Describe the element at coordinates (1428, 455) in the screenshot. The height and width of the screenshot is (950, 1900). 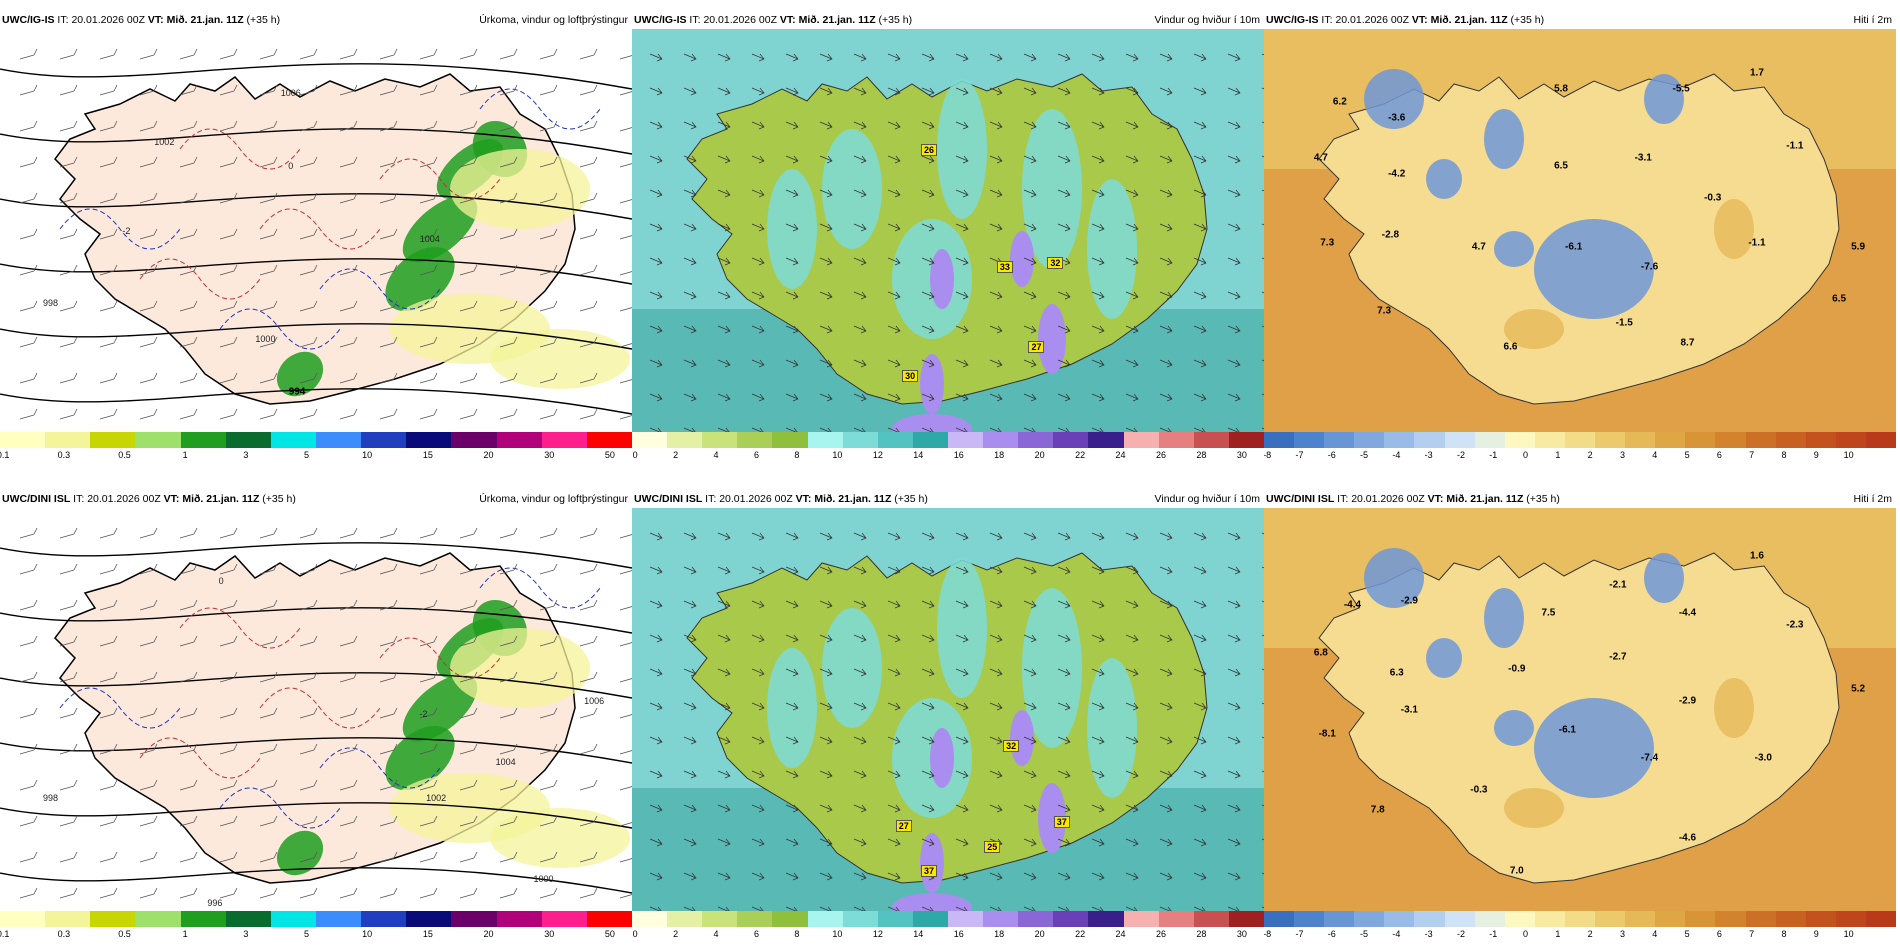
I see `colorbar-tick-label: -3` at that location.